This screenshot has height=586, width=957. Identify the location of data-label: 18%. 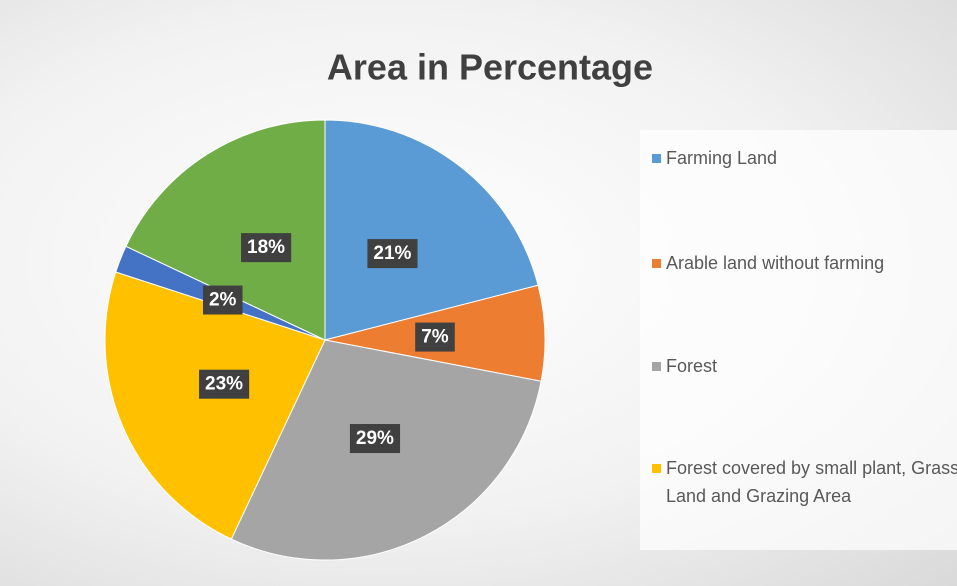
(266, 247).